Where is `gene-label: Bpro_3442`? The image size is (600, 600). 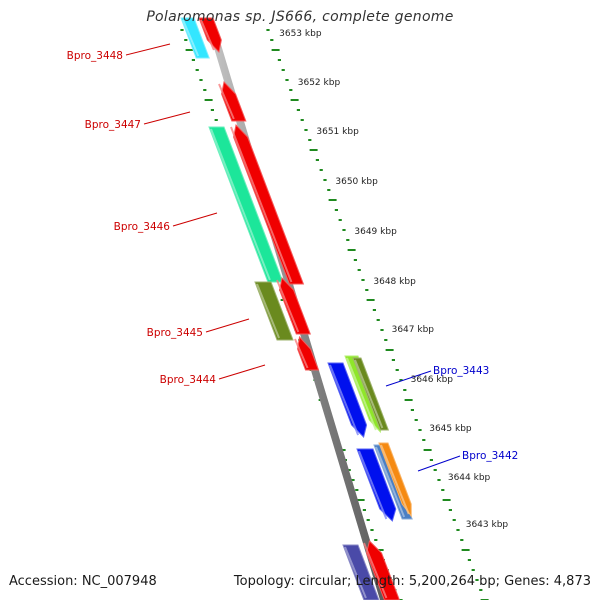
gene-label: Bpro_3442 is located at coordinates (490, 456).